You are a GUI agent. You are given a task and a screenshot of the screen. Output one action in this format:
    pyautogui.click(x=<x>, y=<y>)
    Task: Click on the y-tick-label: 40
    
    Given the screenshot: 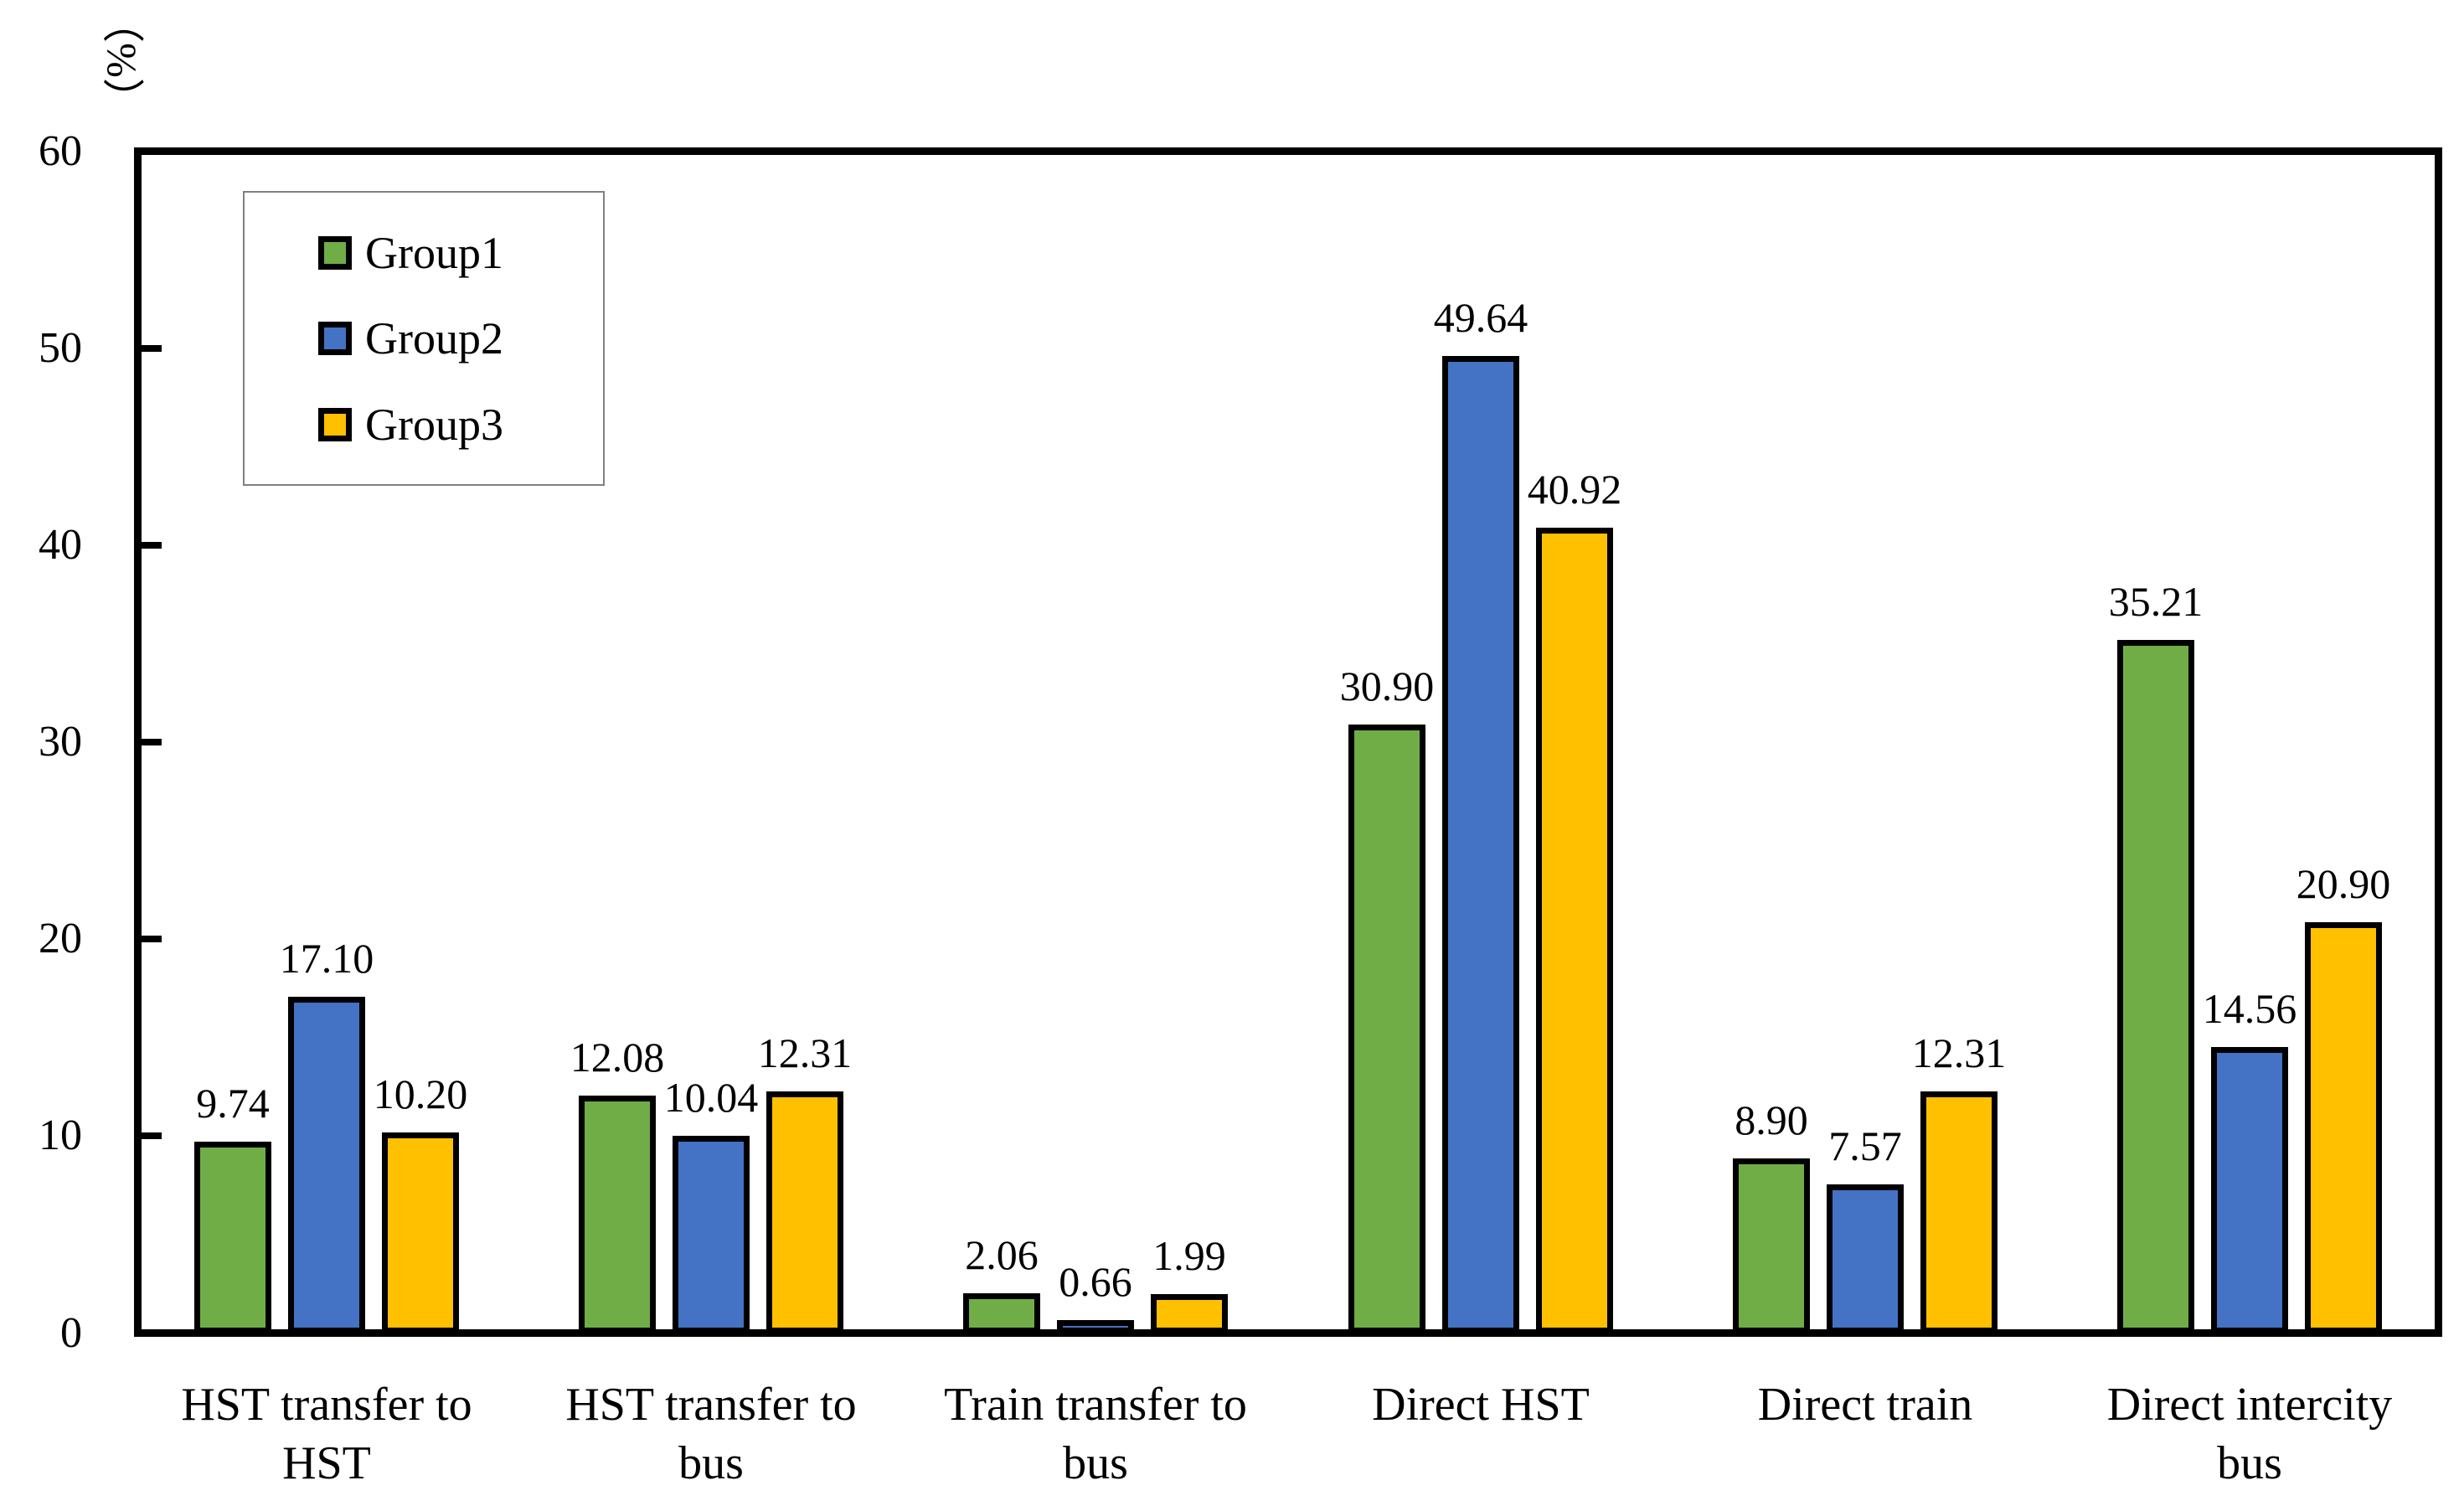 What is the action you would take?
    pyautogui.click(x=61, y=544)
    